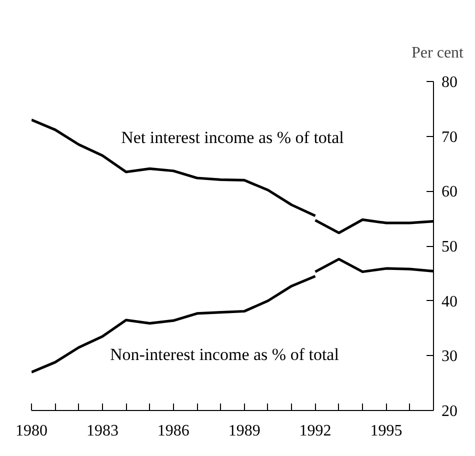 The image size is (475, 456). What do you see at coordinates (450, 192) in the screenshot?
I see `y-tick-label: 60` at bounding box center [450, 192].